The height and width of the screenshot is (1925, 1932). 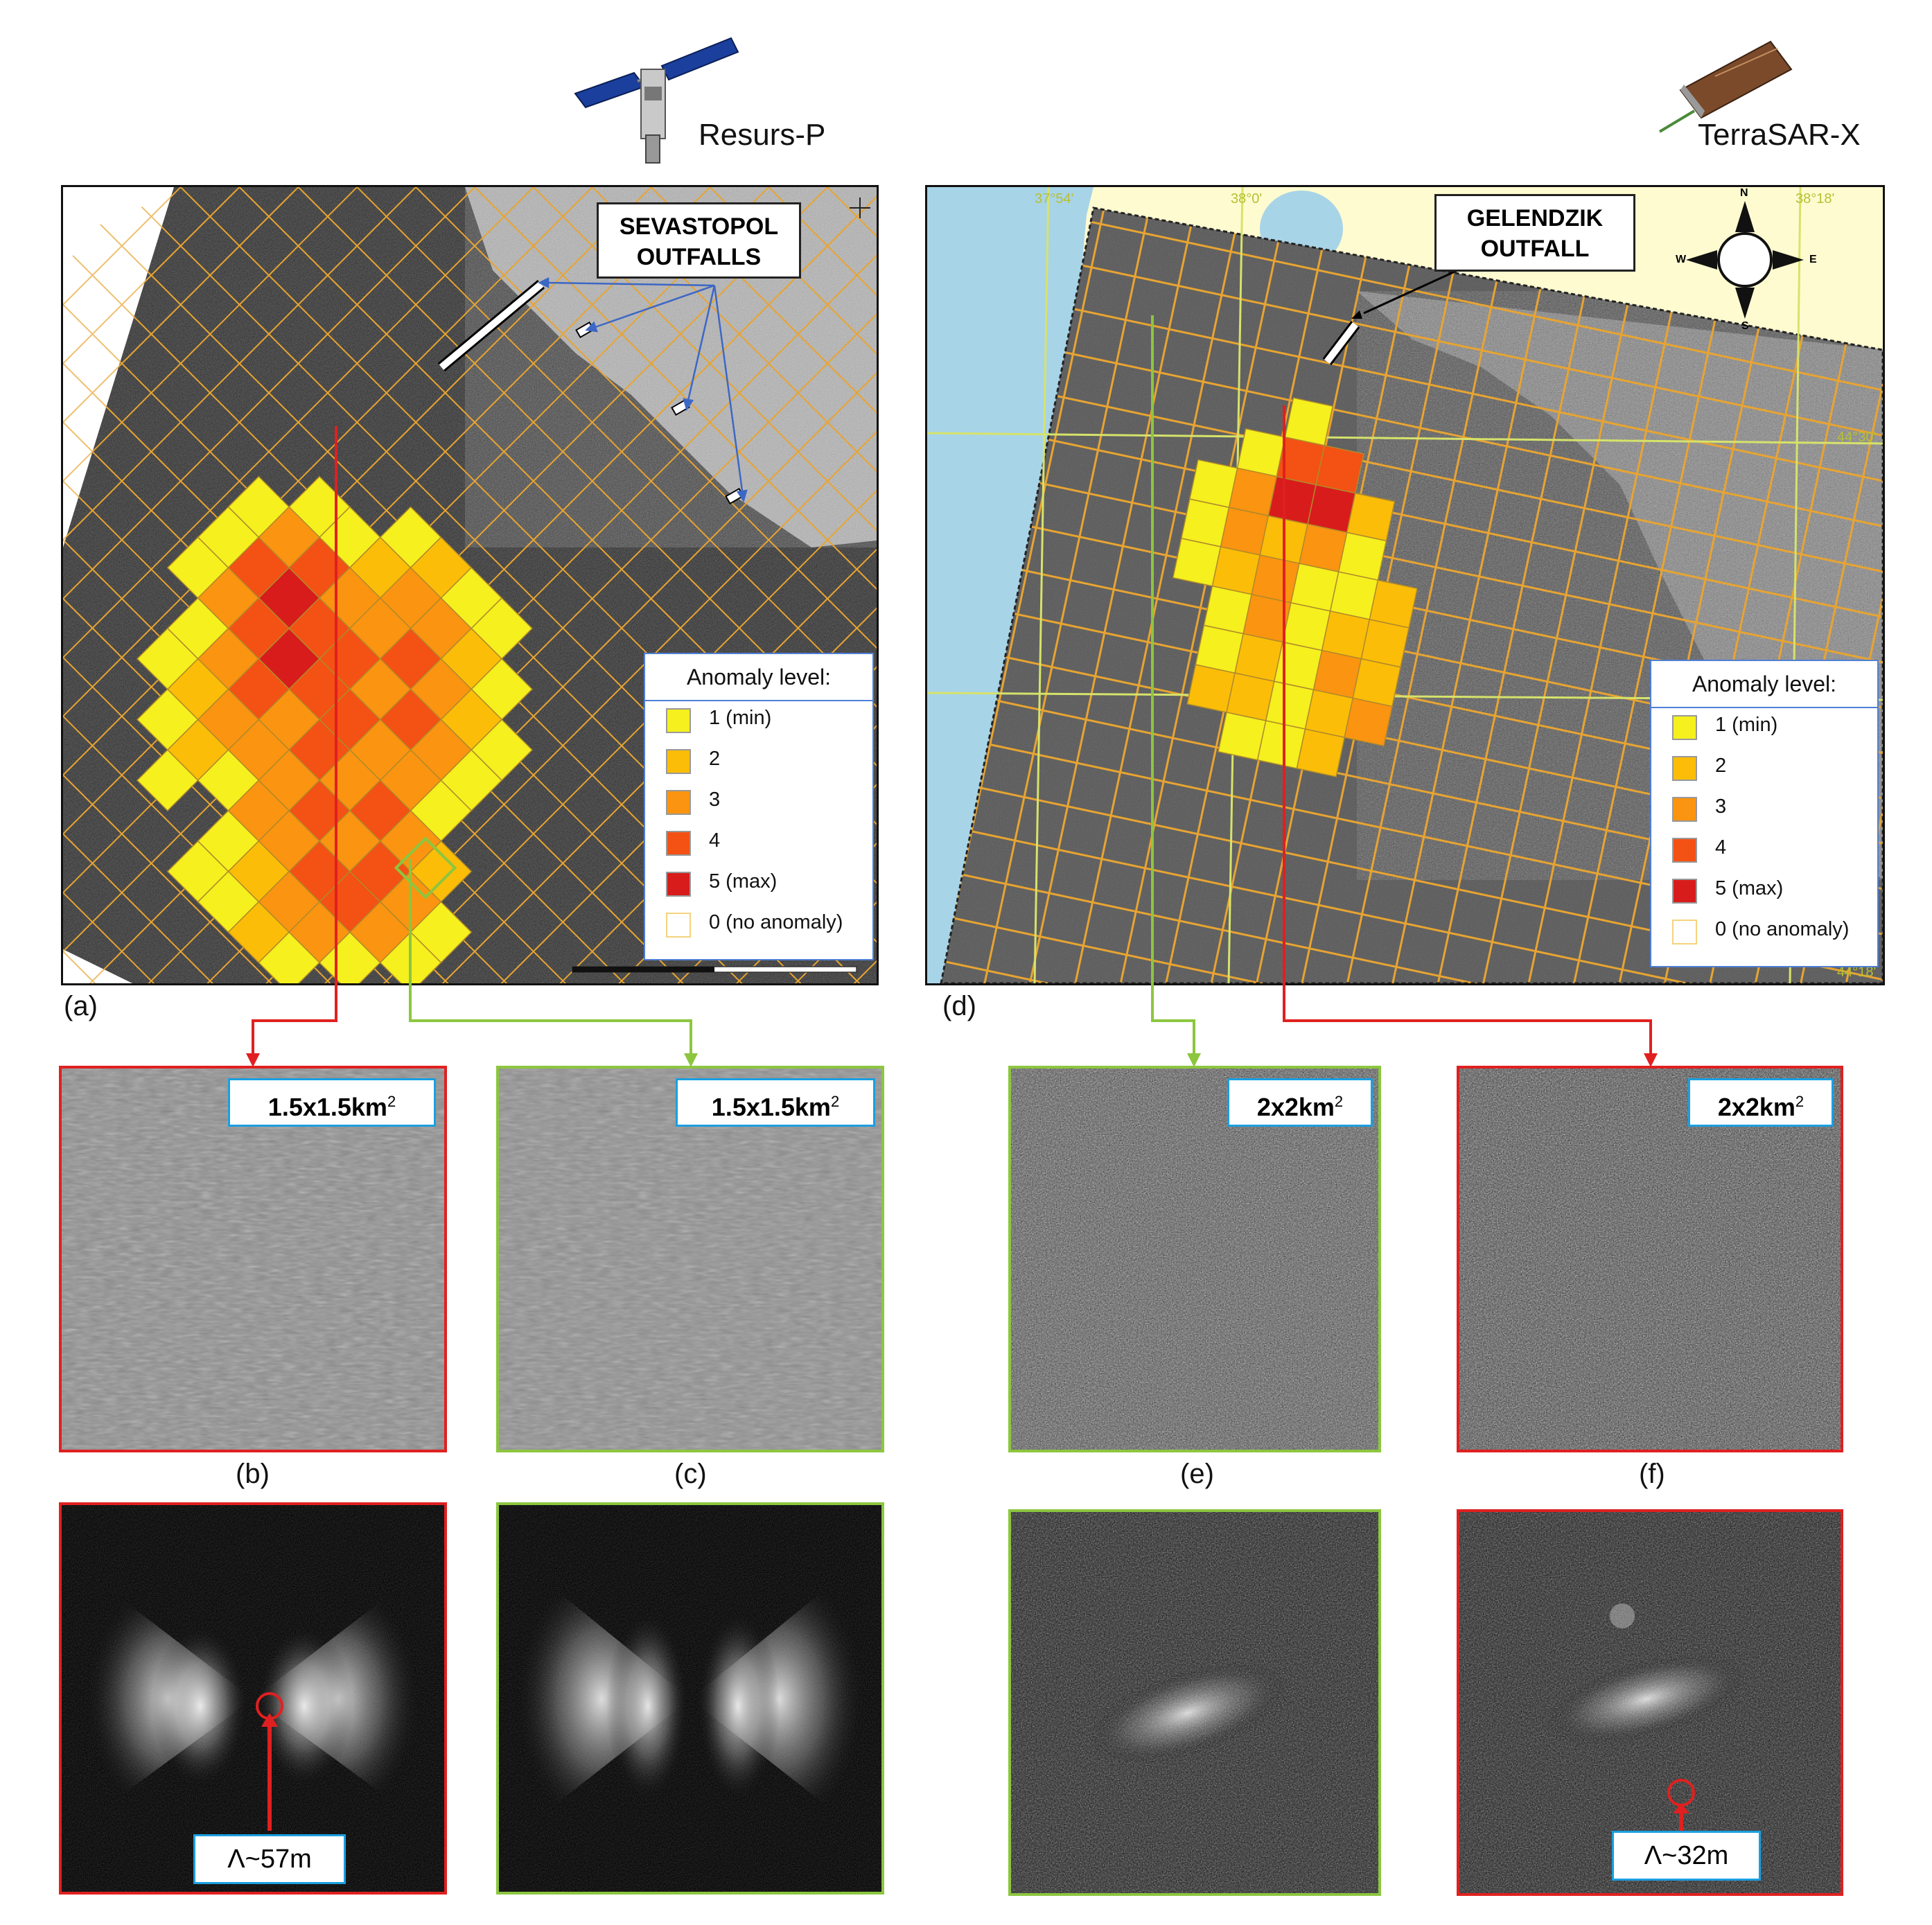 I want to click on coord-label-4: 44°30', so click(x=1857, y=437).